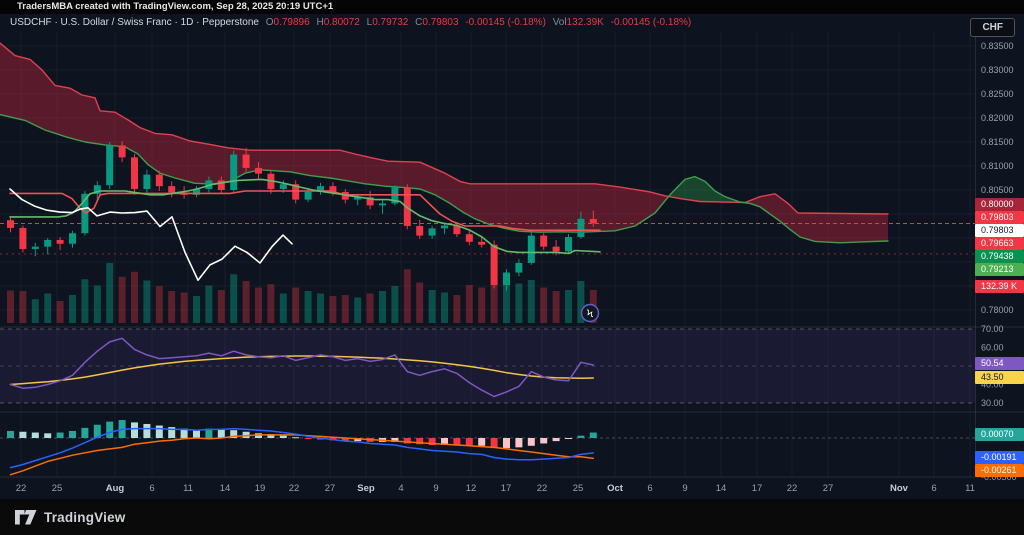 This screenshot has height=535, width=1024. What do you see at coordinates (471, 488) in the screenshot?
I see `svg-text: 12` at bounding box center [471, 488].